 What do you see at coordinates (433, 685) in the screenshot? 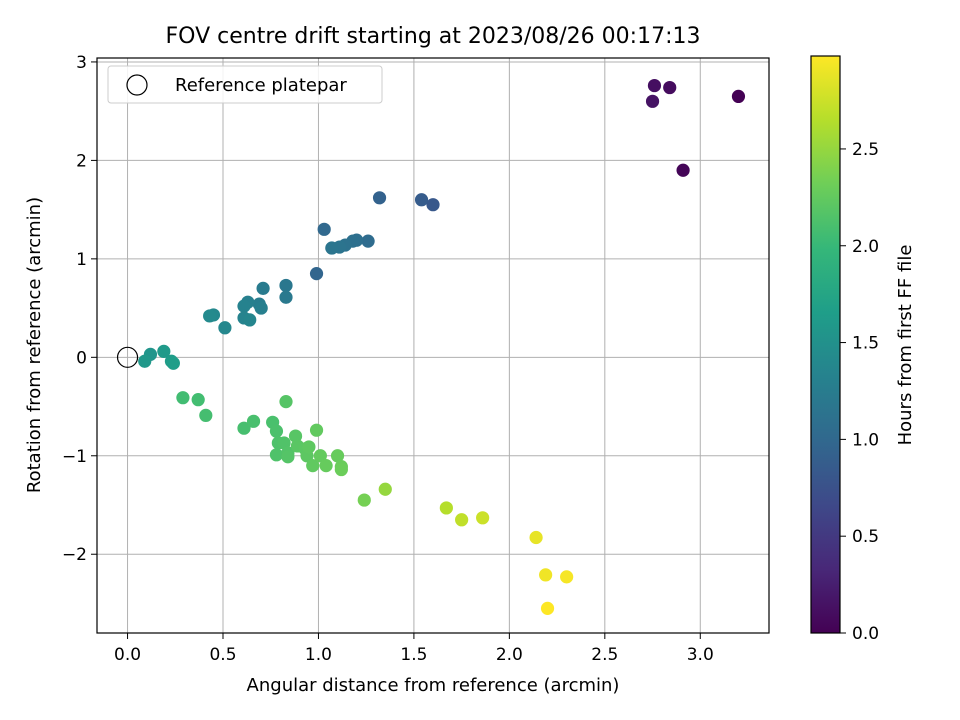
I see `x-axis-label: Angular distance from reference (arcmin)` at bounding box center [433, 685].